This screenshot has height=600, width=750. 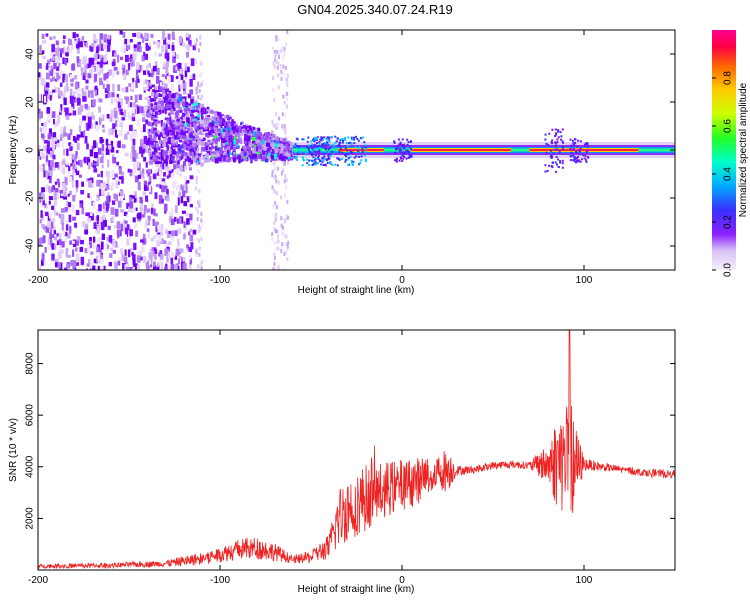 I want to click on snr-ylabel: SNR (10 * v/v), so click(x=13, y=450).